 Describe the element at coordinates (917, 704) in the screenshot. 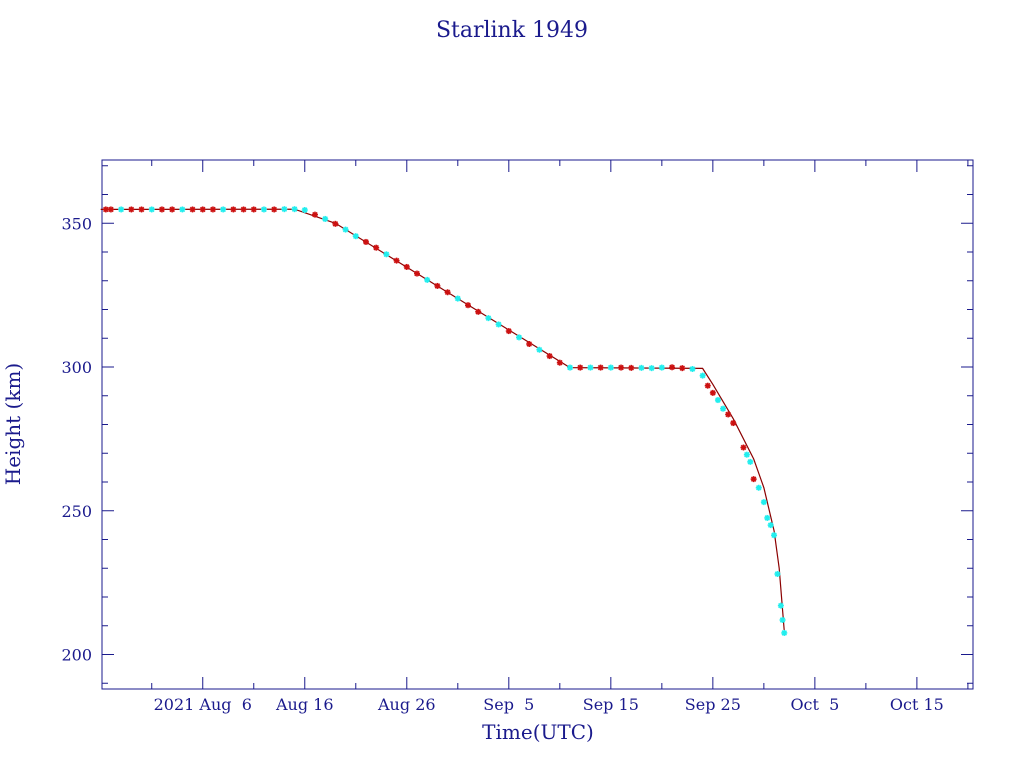

I see `x-tick-label: Oct 15` at that location.